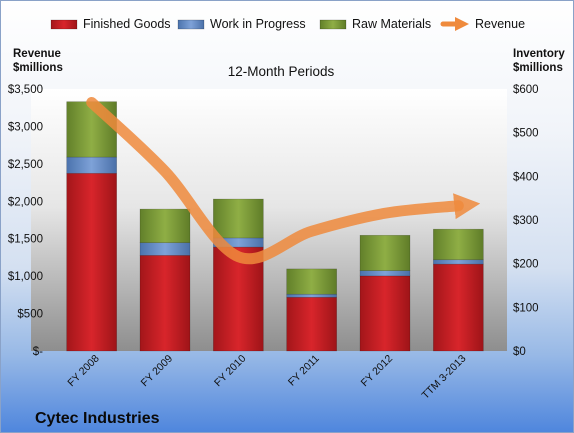  Describe the element at coordinates (462, 24) in the screenshot. I see `legend-arrow-revenue` at that location.